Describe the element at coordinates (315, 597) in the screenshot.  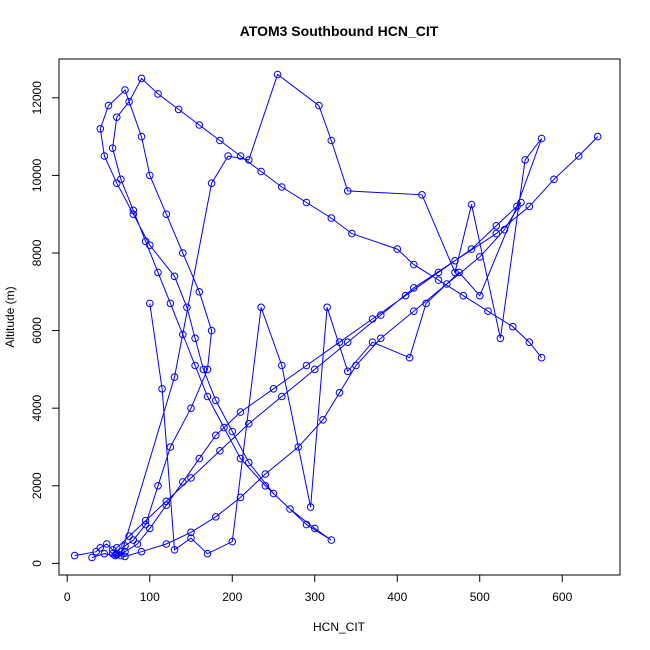
I see `x-tick-label: 300` at that location.